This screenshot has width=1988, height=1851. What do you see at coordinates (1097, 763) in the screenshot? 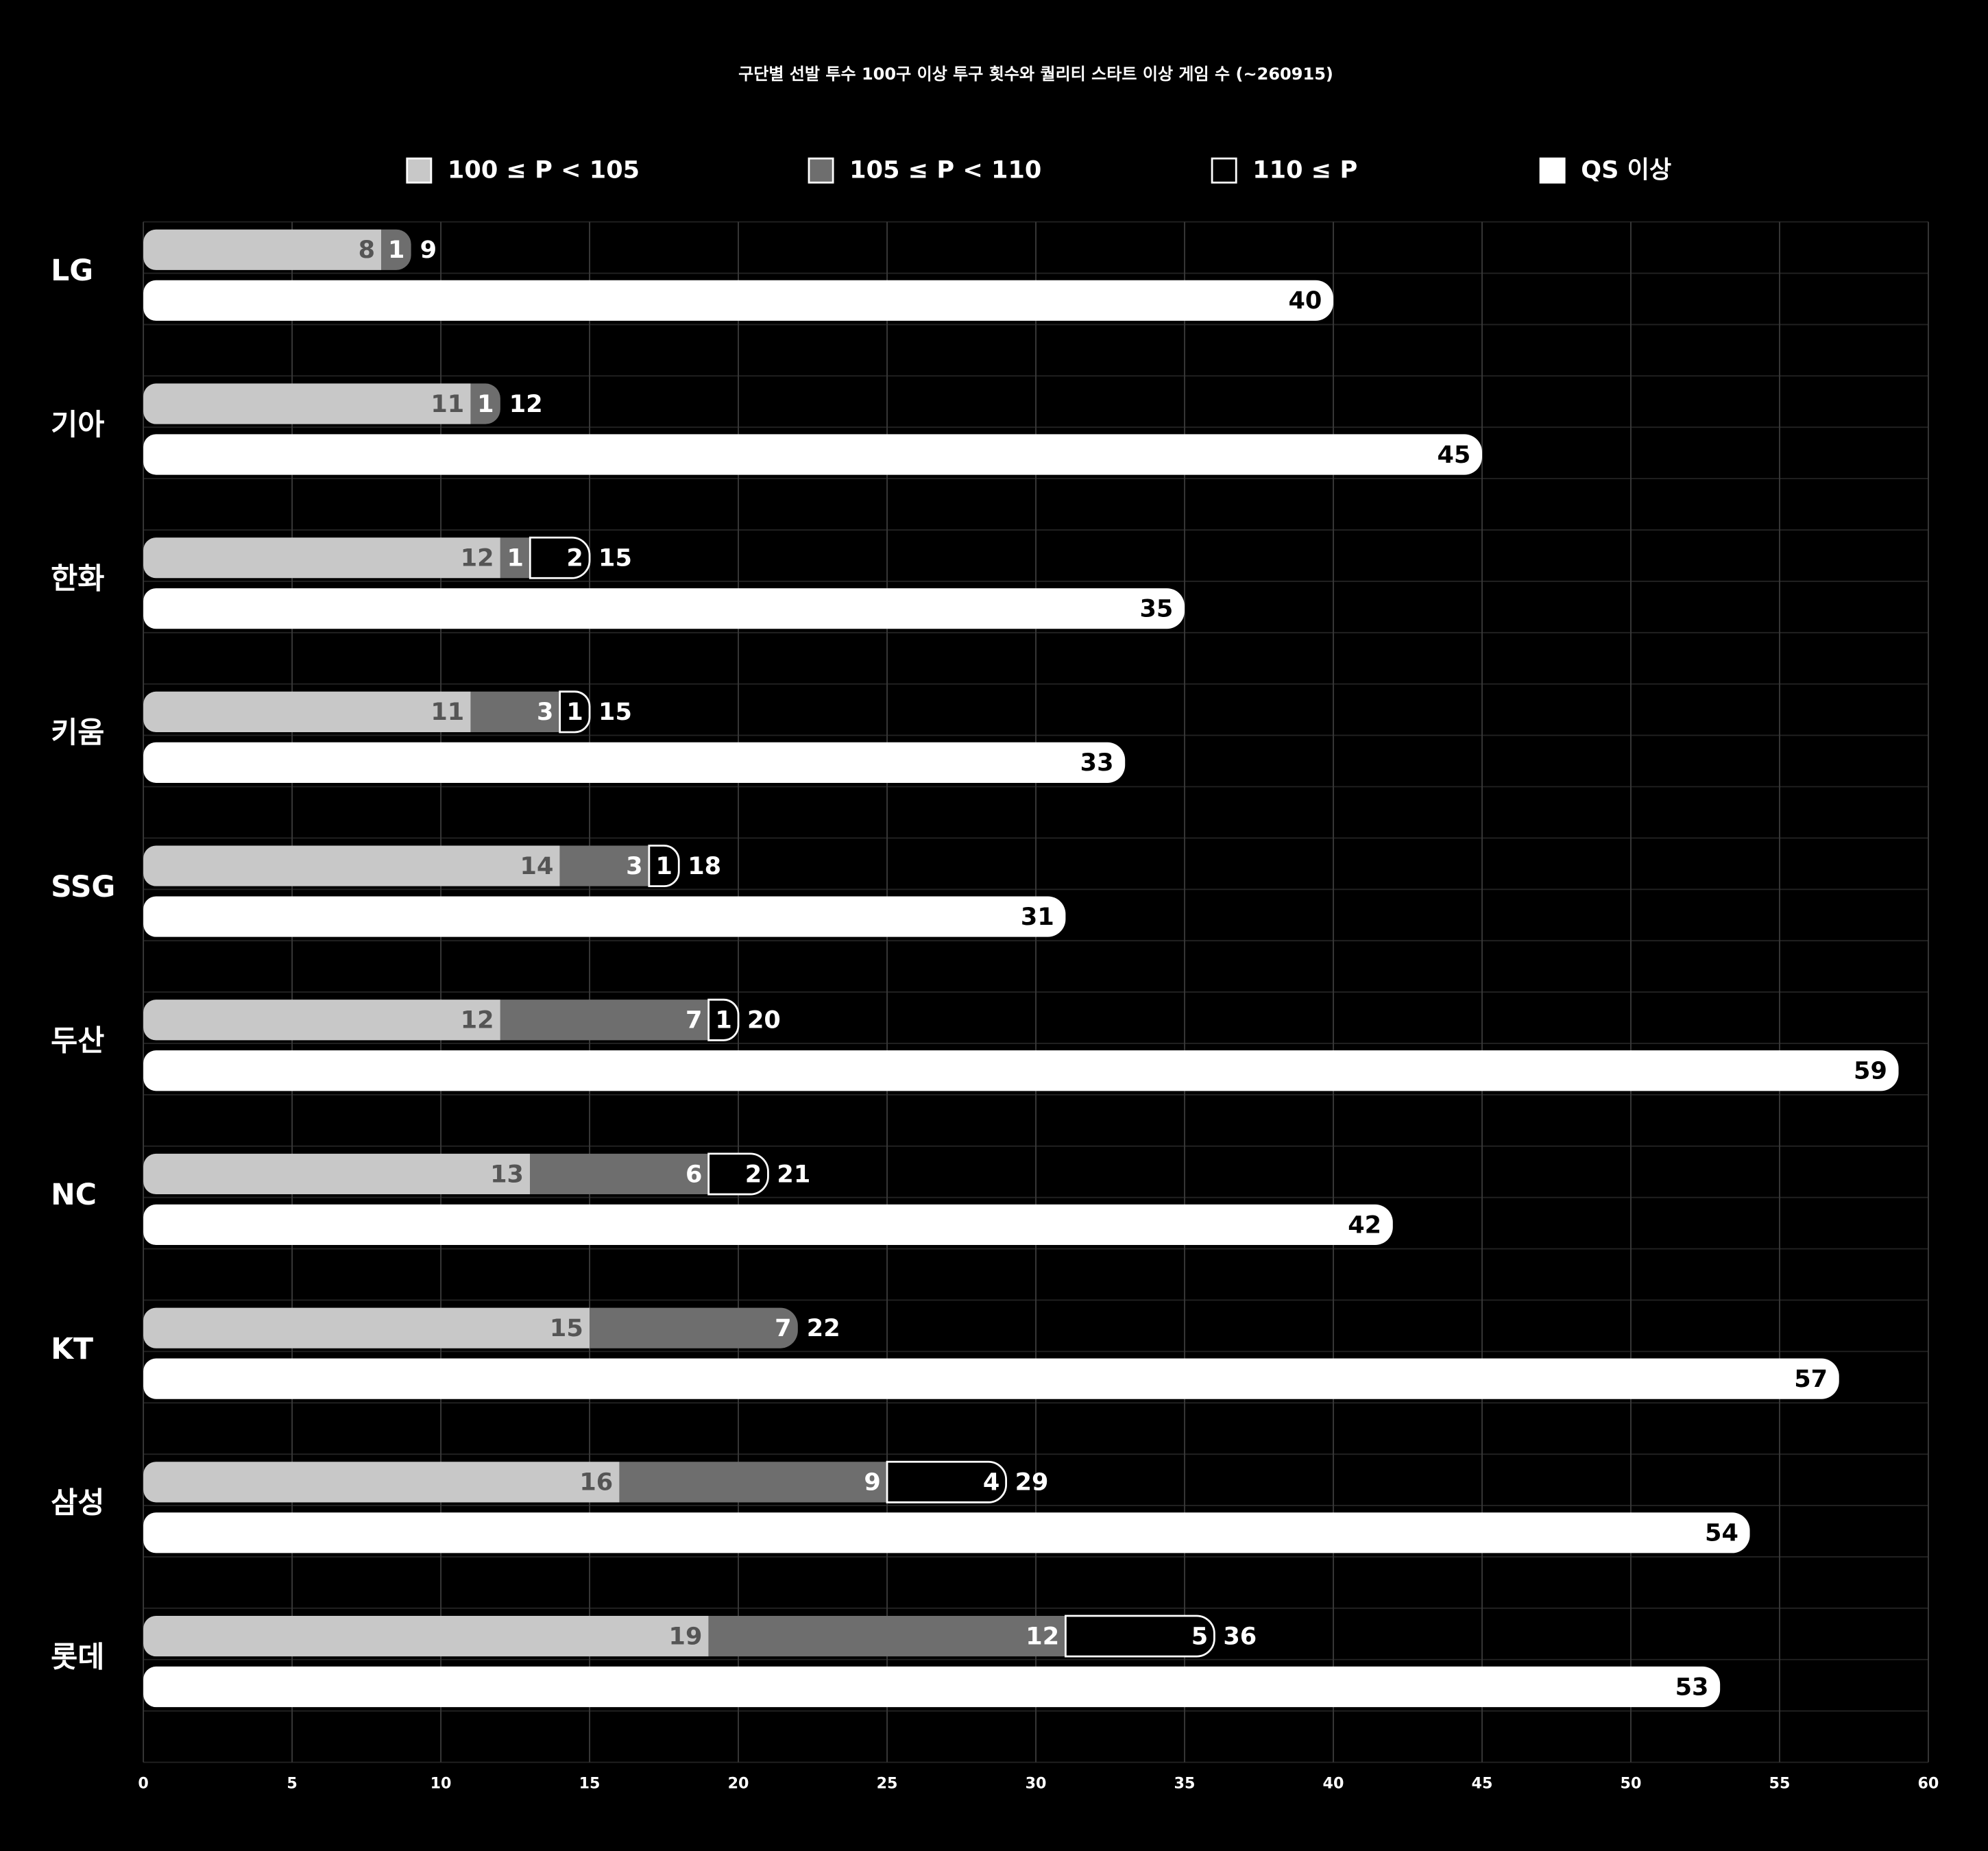
I see `value-label: 33` at bounding box center [1097, 763].